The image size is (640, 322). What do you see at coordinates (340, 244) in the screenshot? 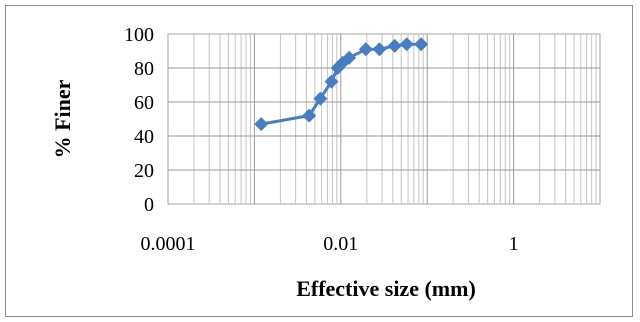
I see `x-tick-label: 0.01` at bounding box center [340, 244].